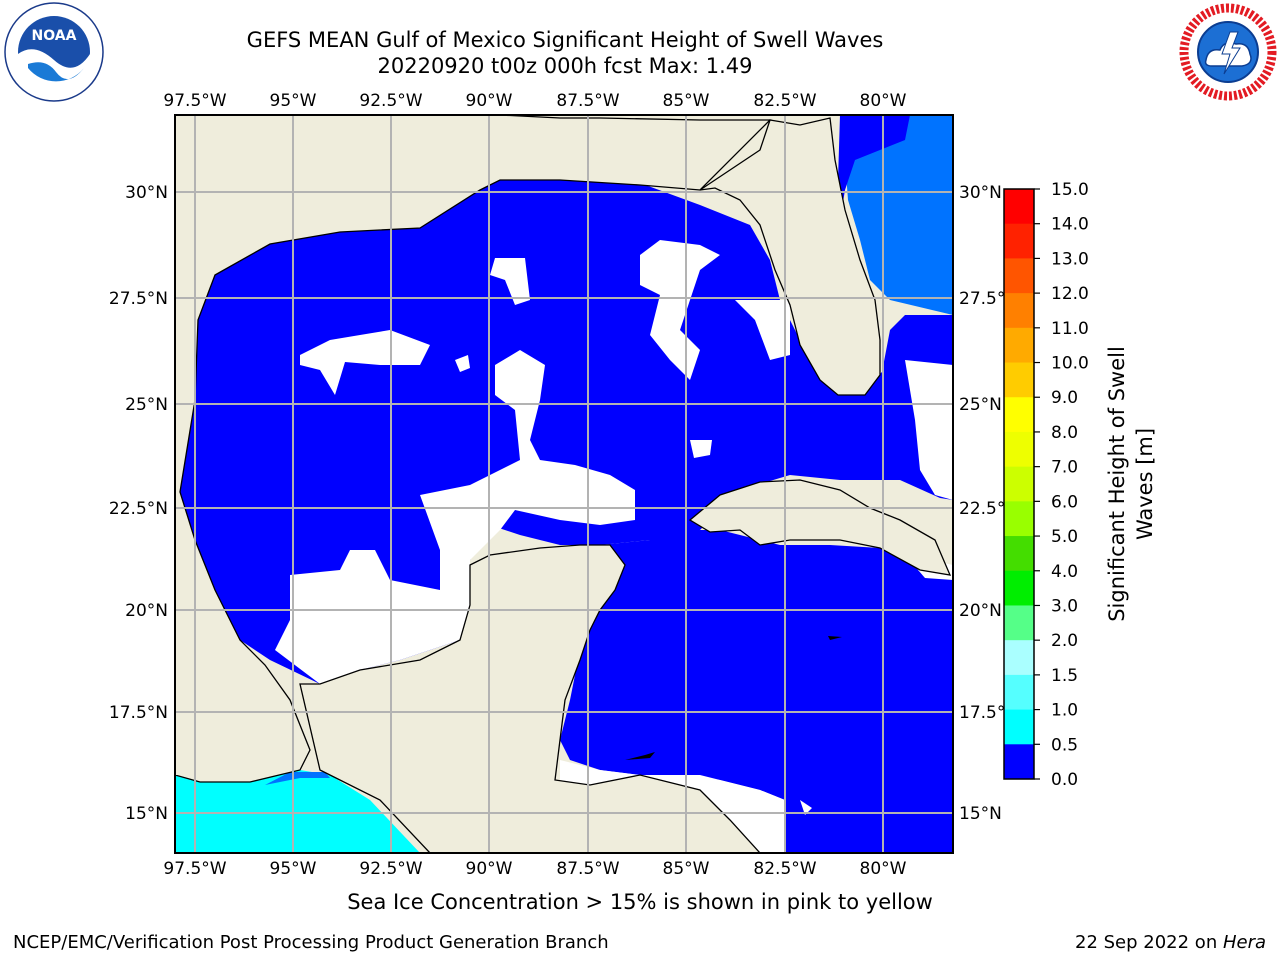 The image size is (1280, 960). Describe the element at coordinates (297, 811) in the screenshot. I see `pacific-water` at that location.